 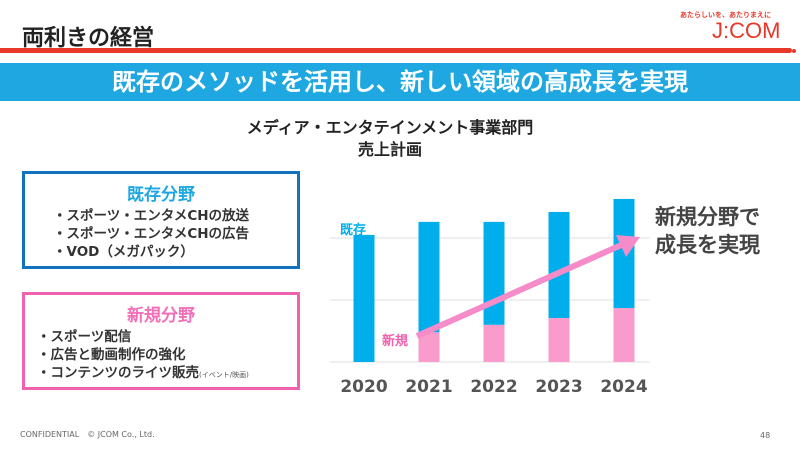 What do you see at coordinates (161, 316) in the screenshot?
I see `new-field-heading: 新規分野` at bounding box center [161, 316].